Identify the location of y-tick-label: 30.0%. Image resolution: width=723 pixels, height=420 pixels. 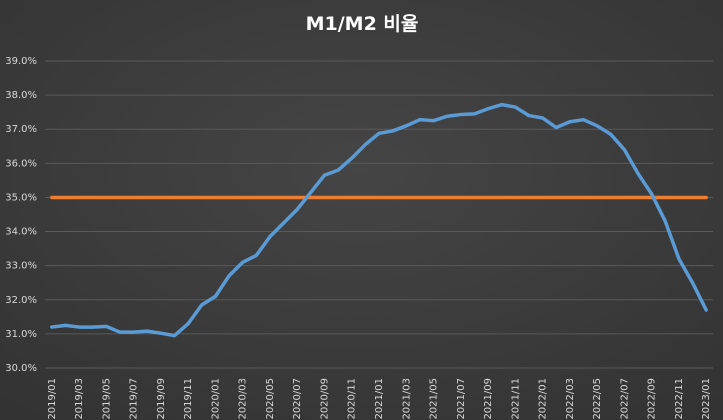
(21, 368).